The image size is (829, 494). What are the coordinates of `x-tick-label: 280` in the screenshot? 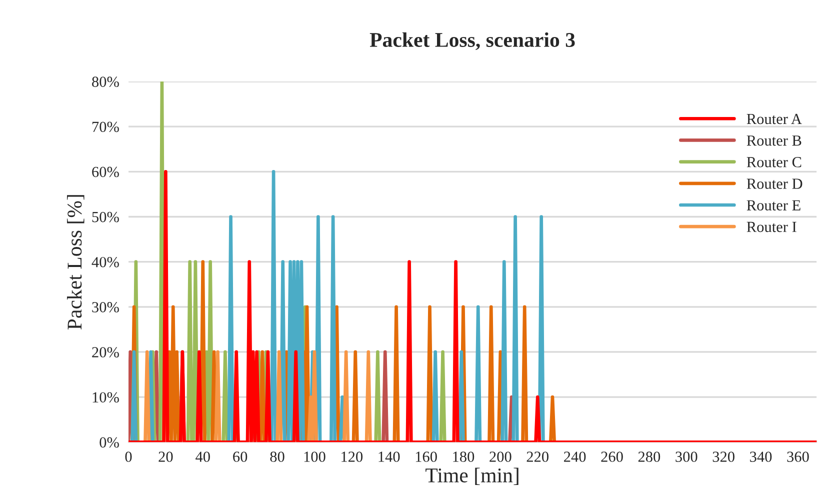 It's located at (649, 457).